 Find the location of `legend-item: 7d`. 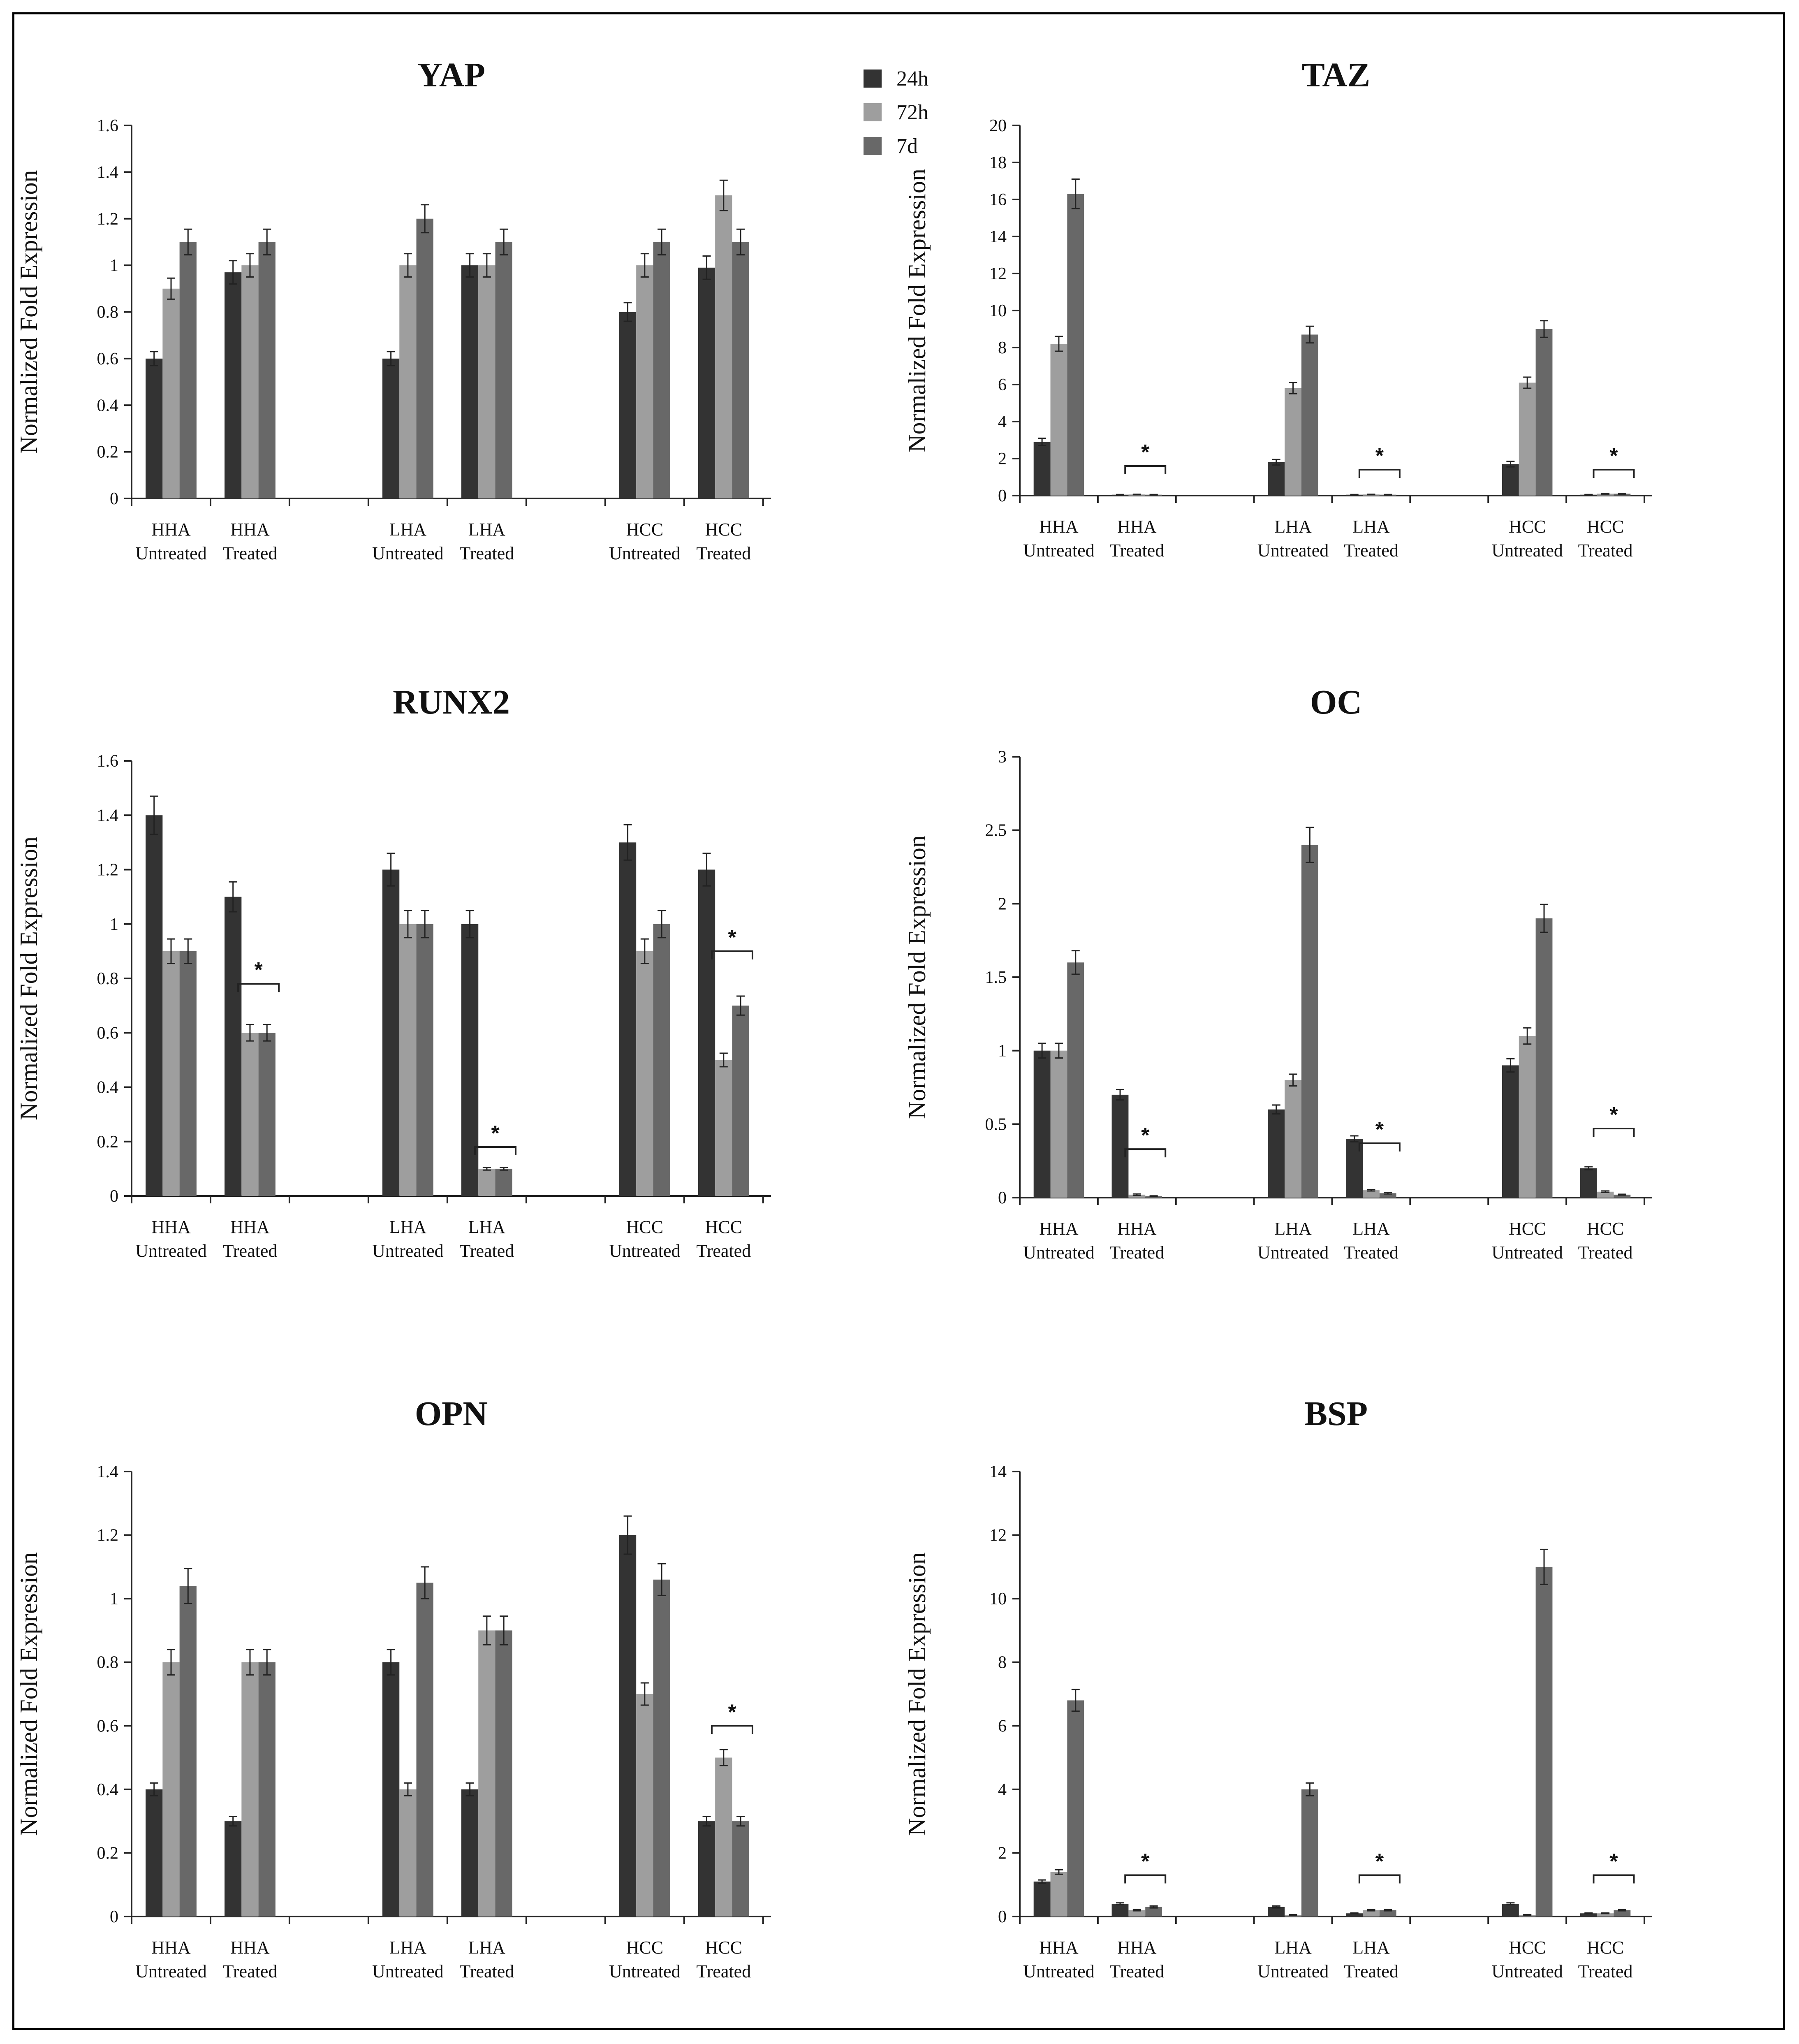

legend-item: 7d is located at coordinates (896, 146).